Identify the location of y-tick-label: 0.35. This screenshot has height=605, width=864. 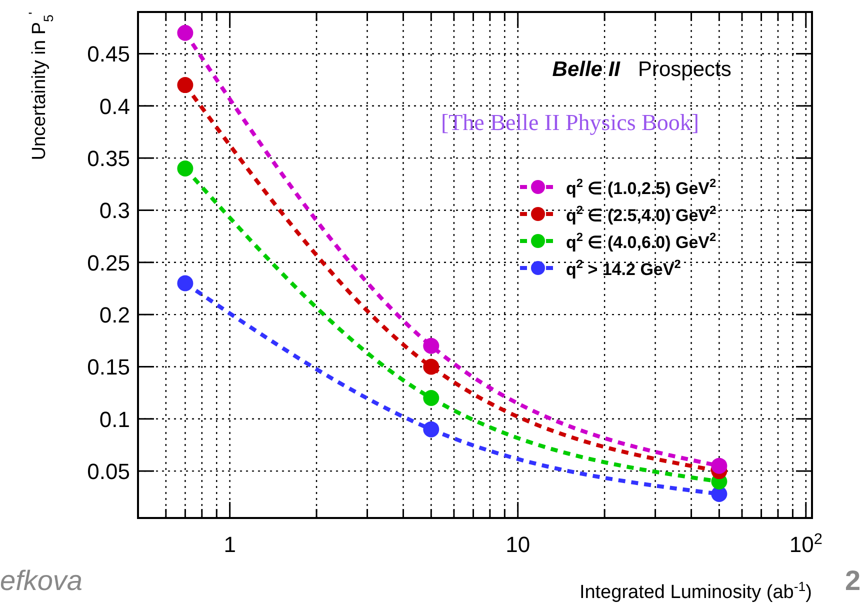
(108, 159).